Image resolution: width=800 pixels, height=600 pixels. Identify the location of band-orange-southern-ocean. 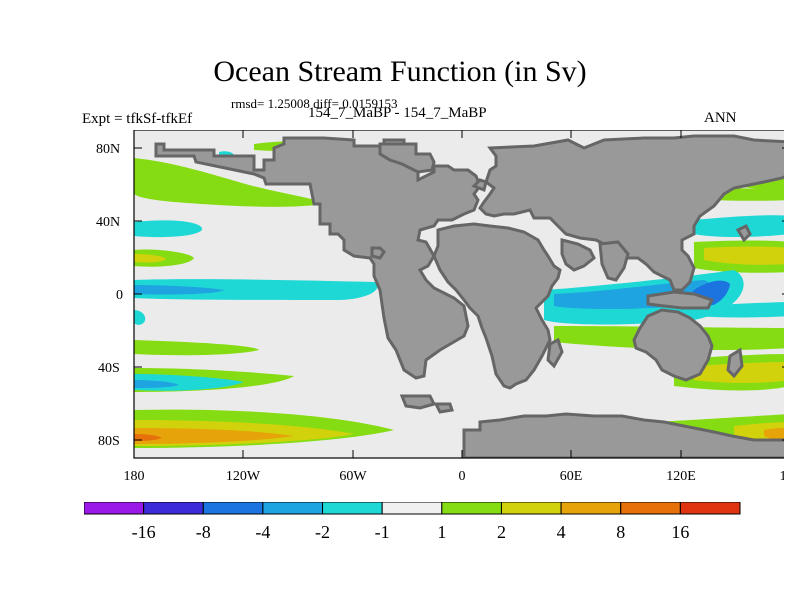
(214, 436).